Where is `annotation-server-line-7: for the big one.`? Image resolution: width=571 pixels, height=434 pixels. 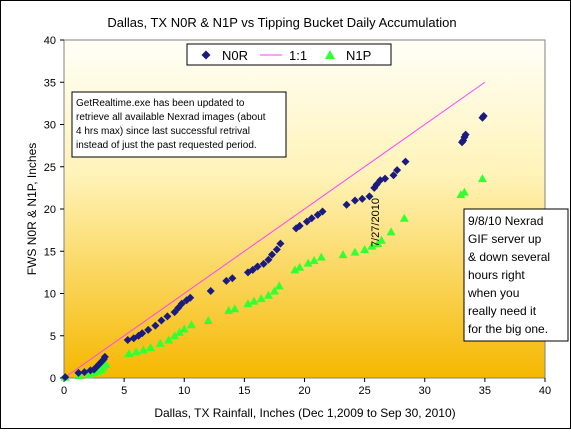 annotation-server-line-7: for the big one. is located at coordinates (508, 329).